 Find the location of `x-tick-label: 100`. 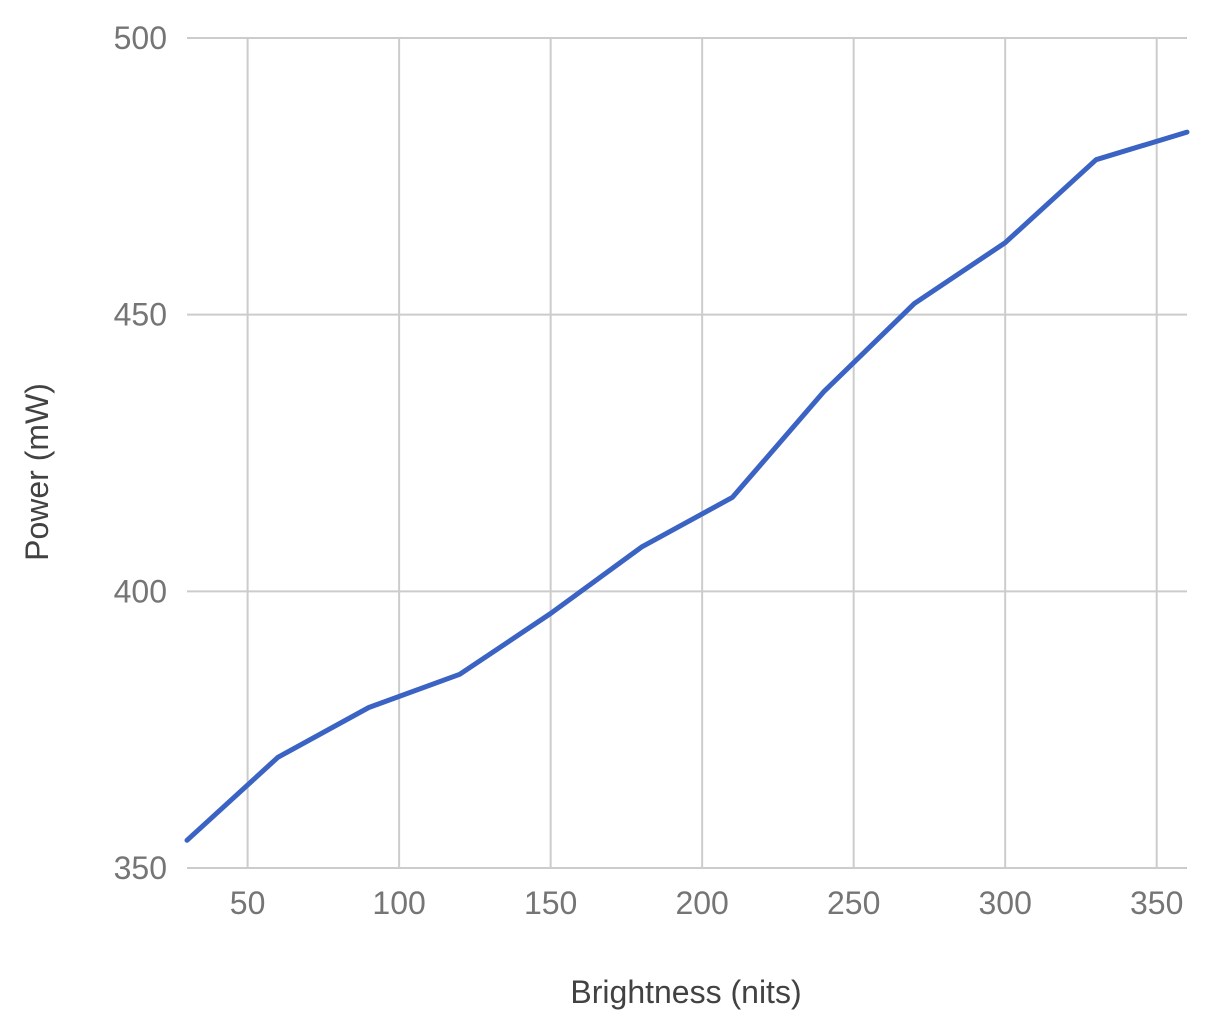

x-tick-label: 100 is located at coordinates (398, 903).